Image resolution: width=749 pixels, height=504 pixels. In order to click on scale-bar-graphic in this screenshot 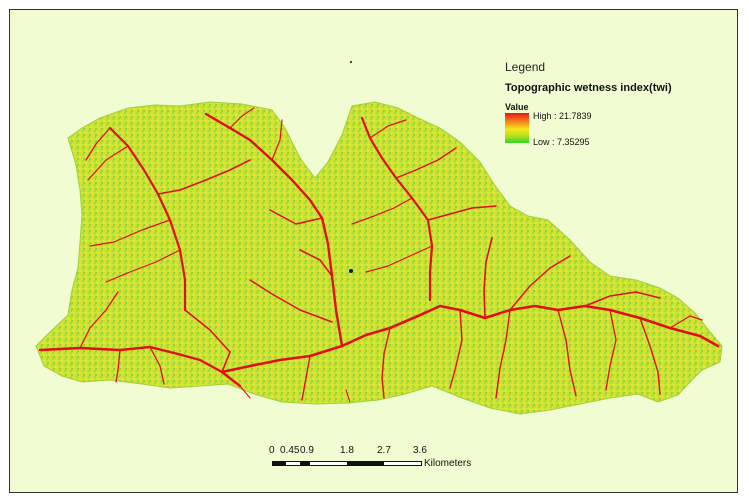, I will do `click(347, 463)`.